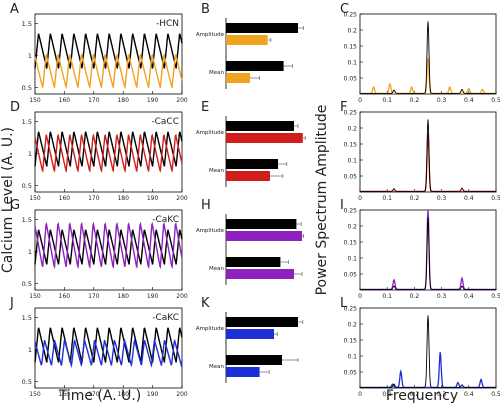 The image size is (500, 406). I want to click on panel-L: L 0 0.1 0.2 0.3 0.4 0.5 0.05 0.1 0.15 0.2 0.25, so click(420, 347).